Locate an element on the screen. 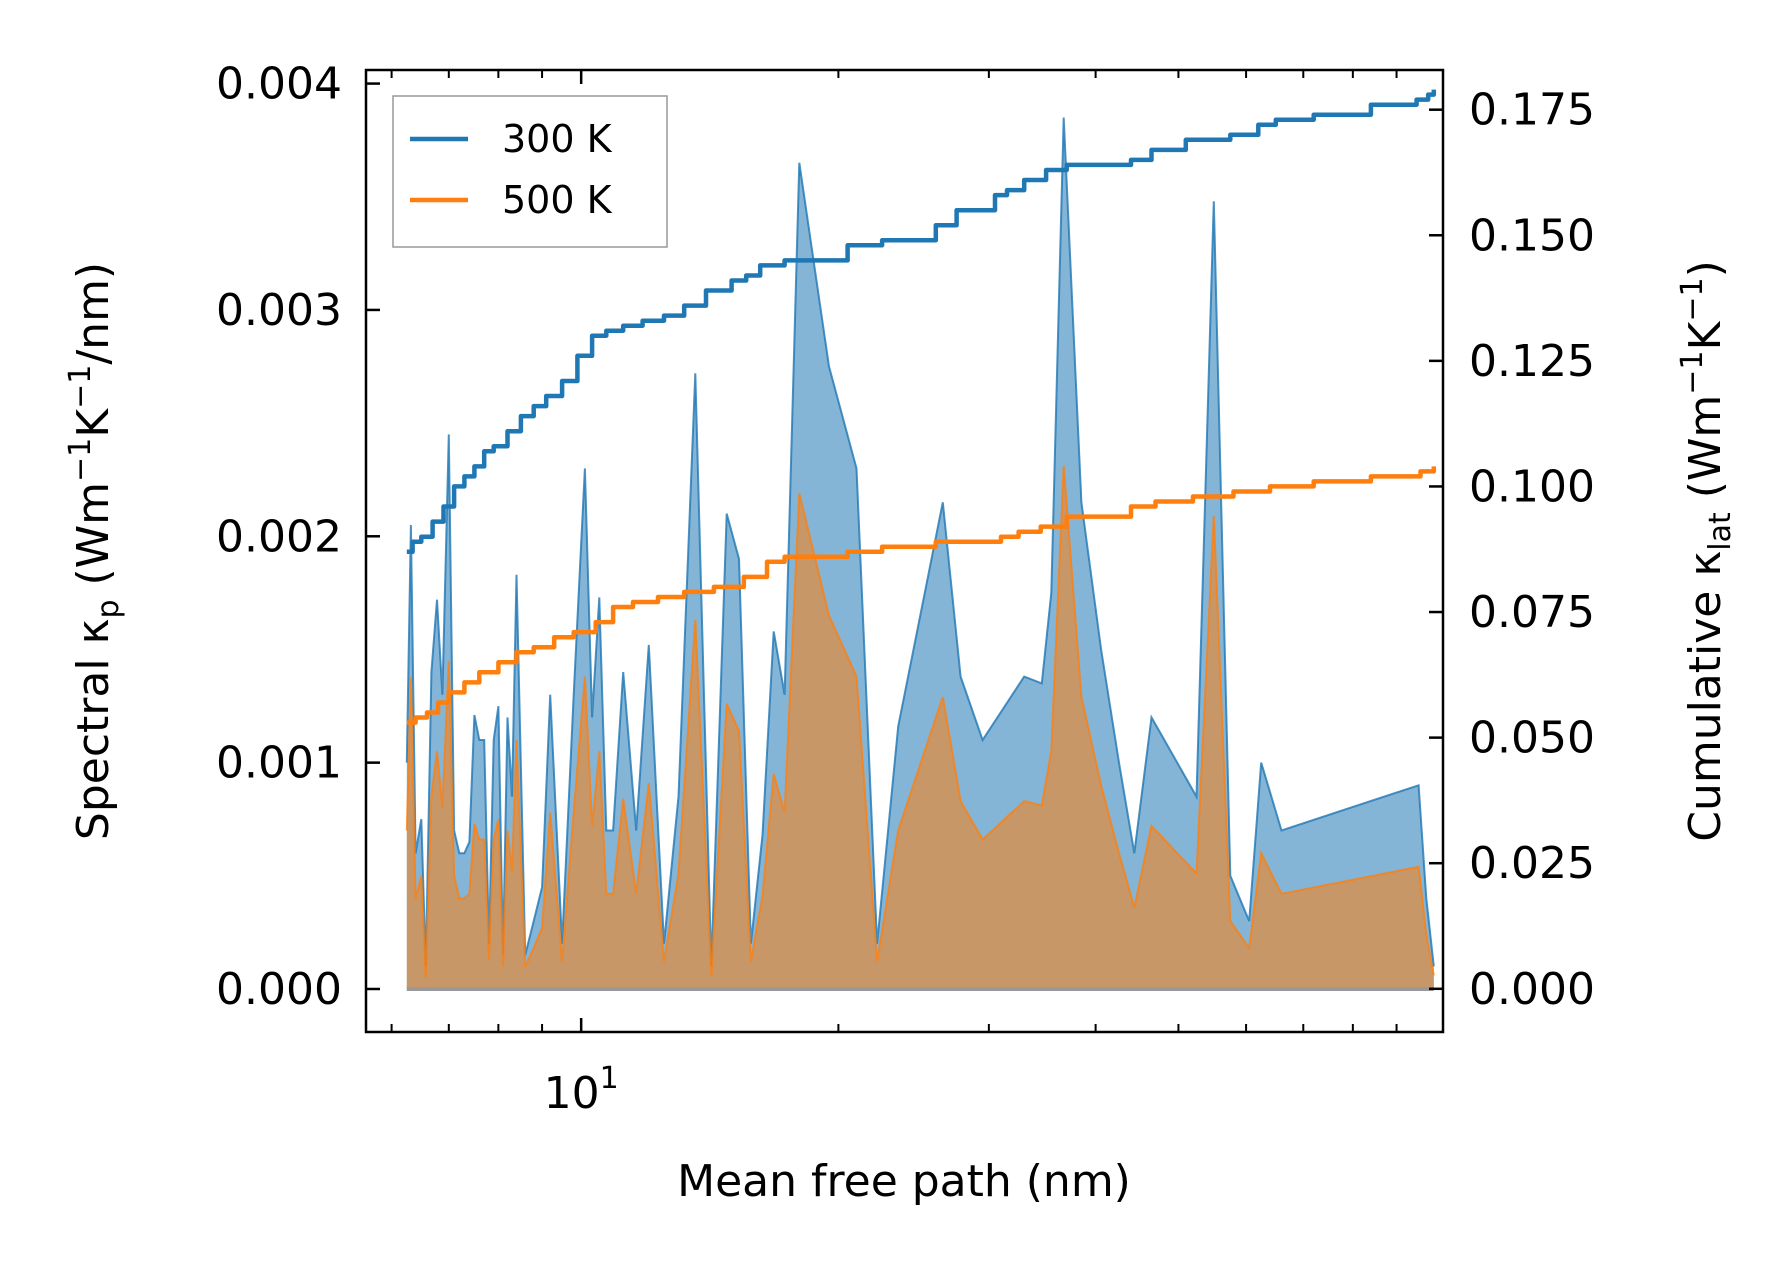 The height and width of the screenshot is (1264, 1790). y-right-tick-label: 0.000 is located at coordinates (1532, 989).